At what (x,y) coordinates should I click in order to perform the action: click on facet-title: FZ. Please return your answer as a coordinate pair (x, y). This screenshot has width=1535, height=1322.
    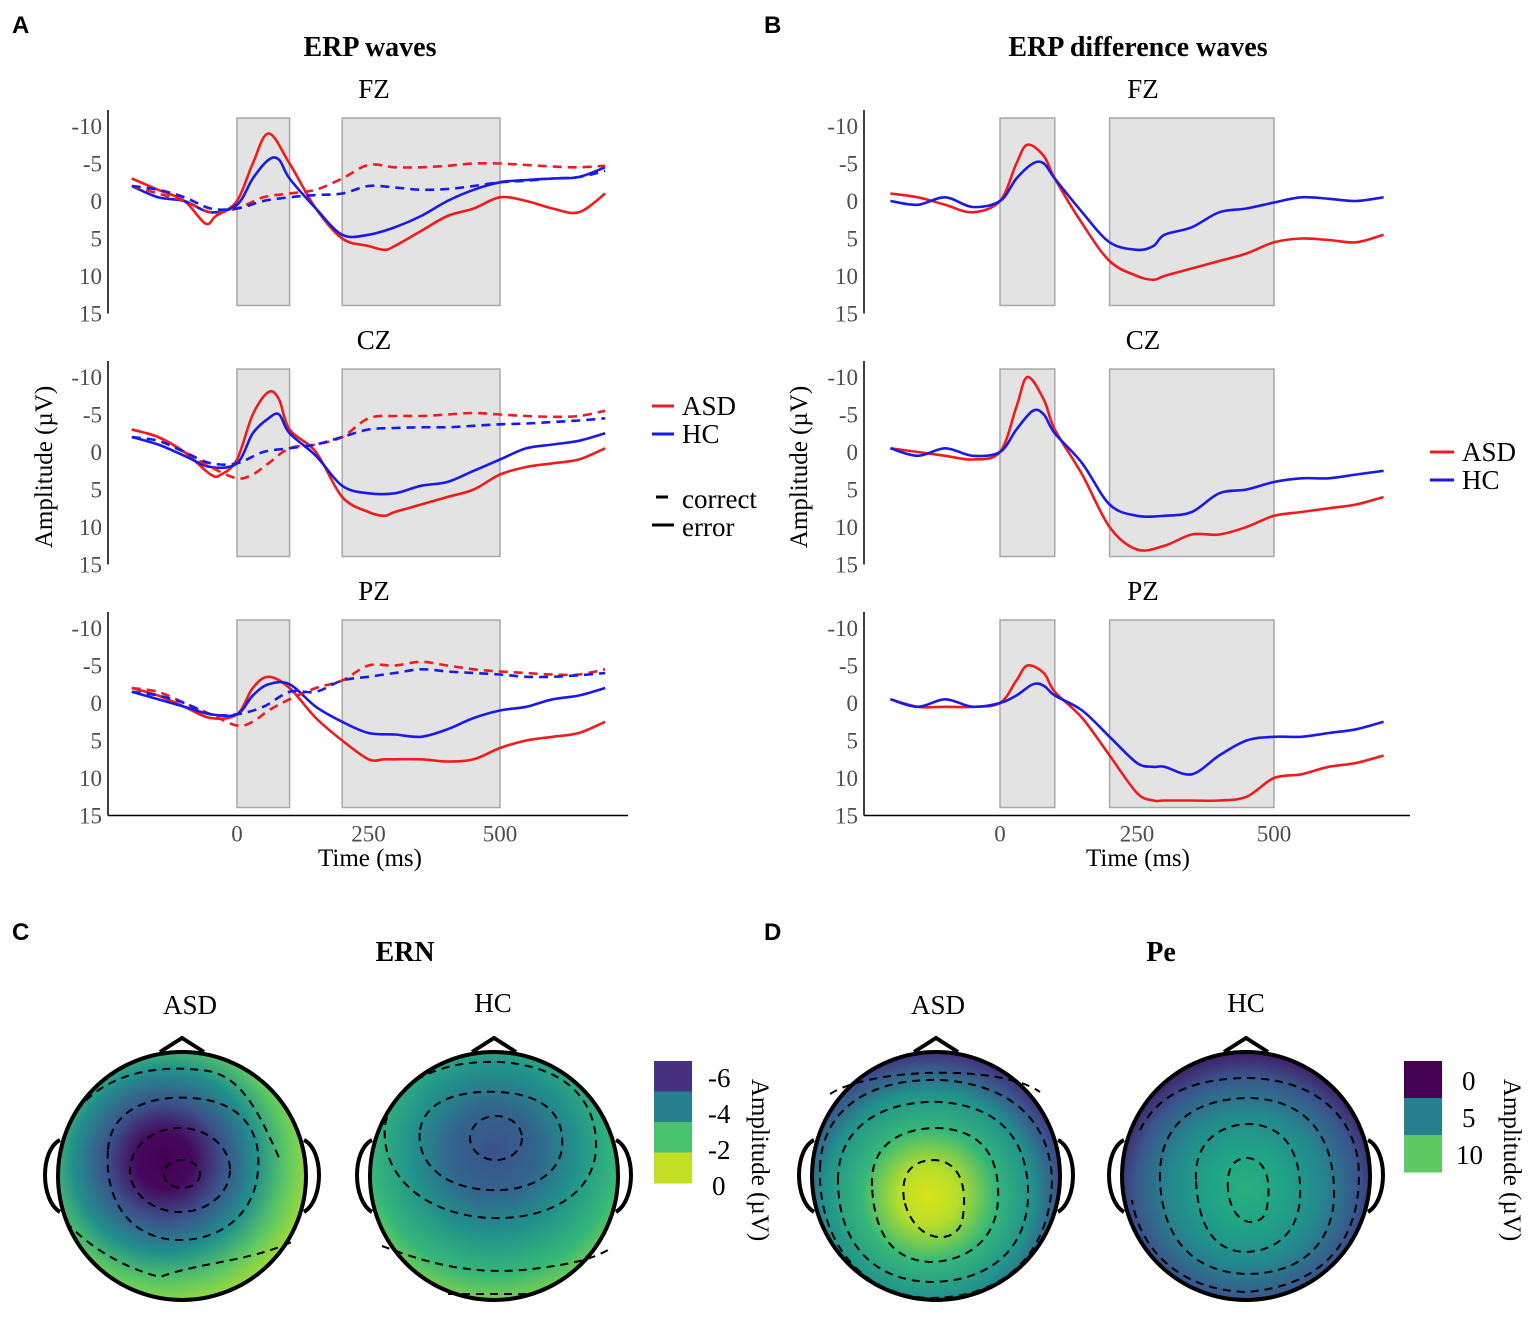
    Looking at the image, I should click on (1143, 89).